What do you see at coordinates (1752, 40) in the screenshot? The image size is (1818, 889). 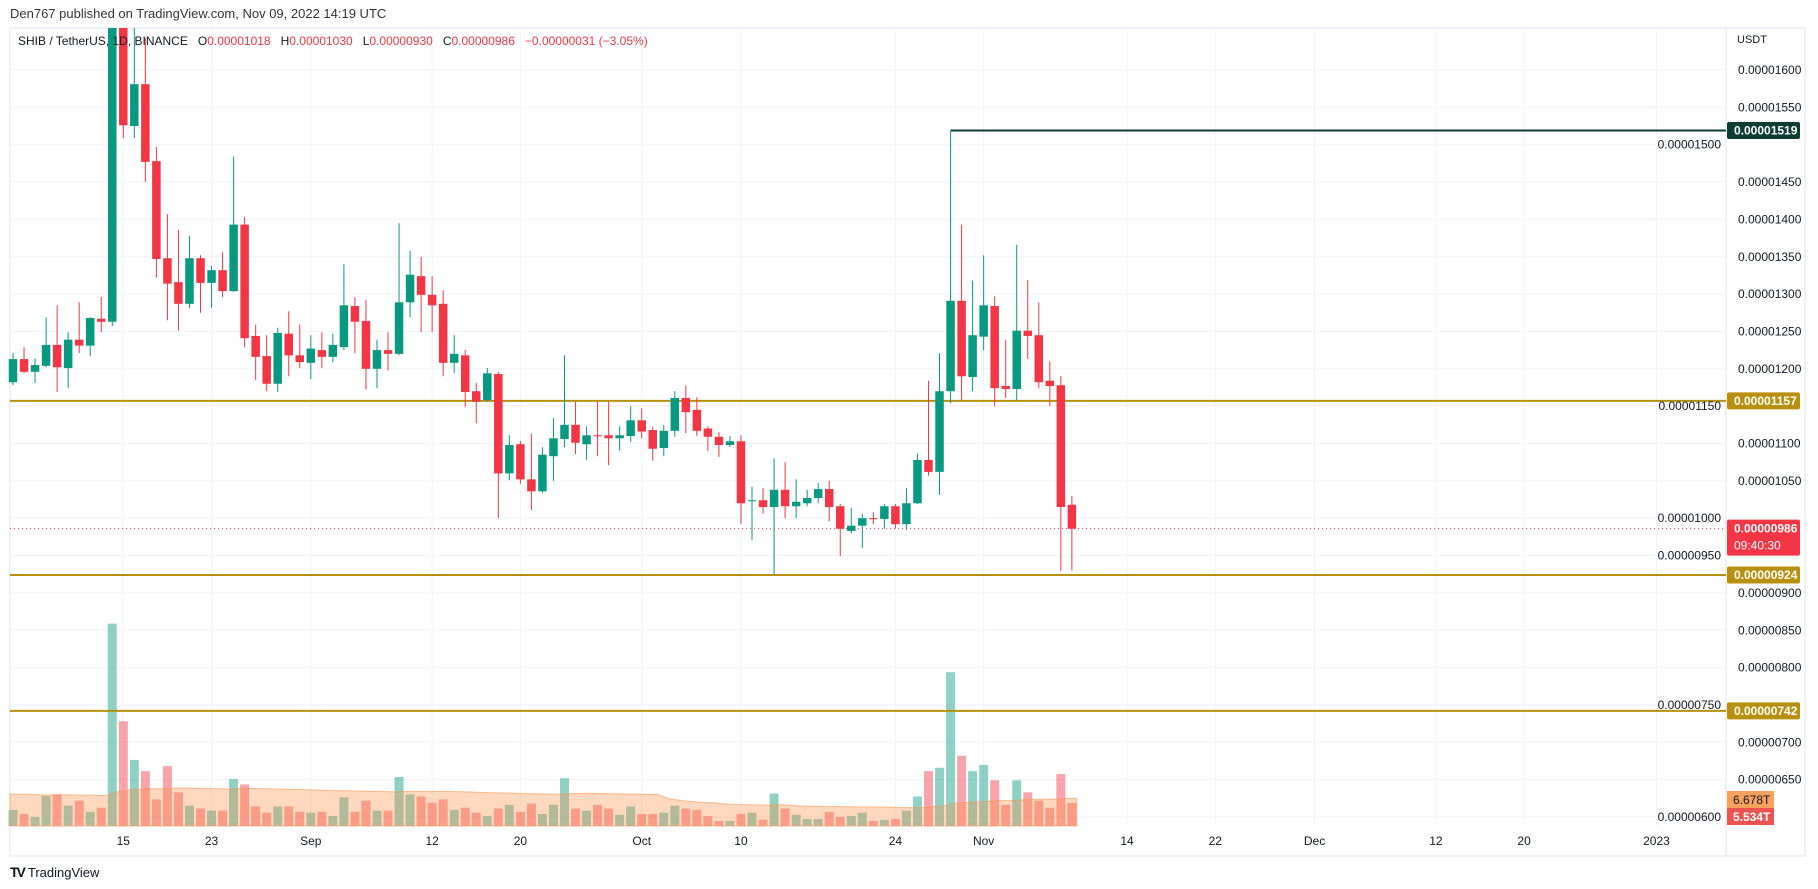 I see `currency-label: USDT` at bounding box center [1752, 40].